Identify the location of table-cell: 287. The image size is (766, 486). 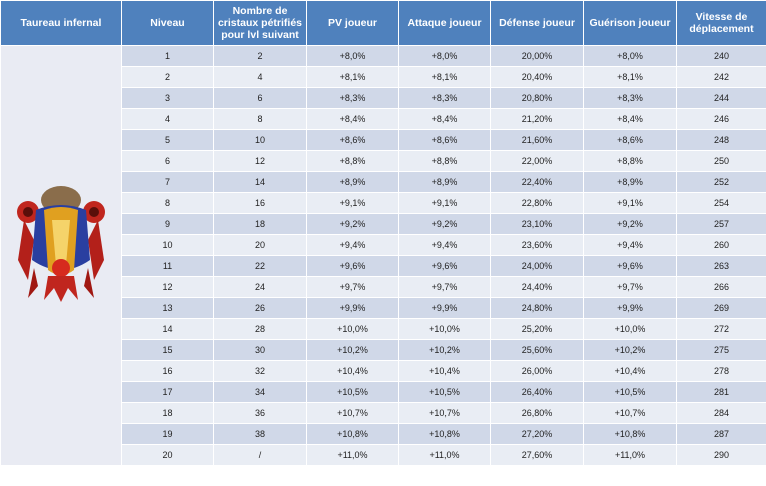
(721, 434).